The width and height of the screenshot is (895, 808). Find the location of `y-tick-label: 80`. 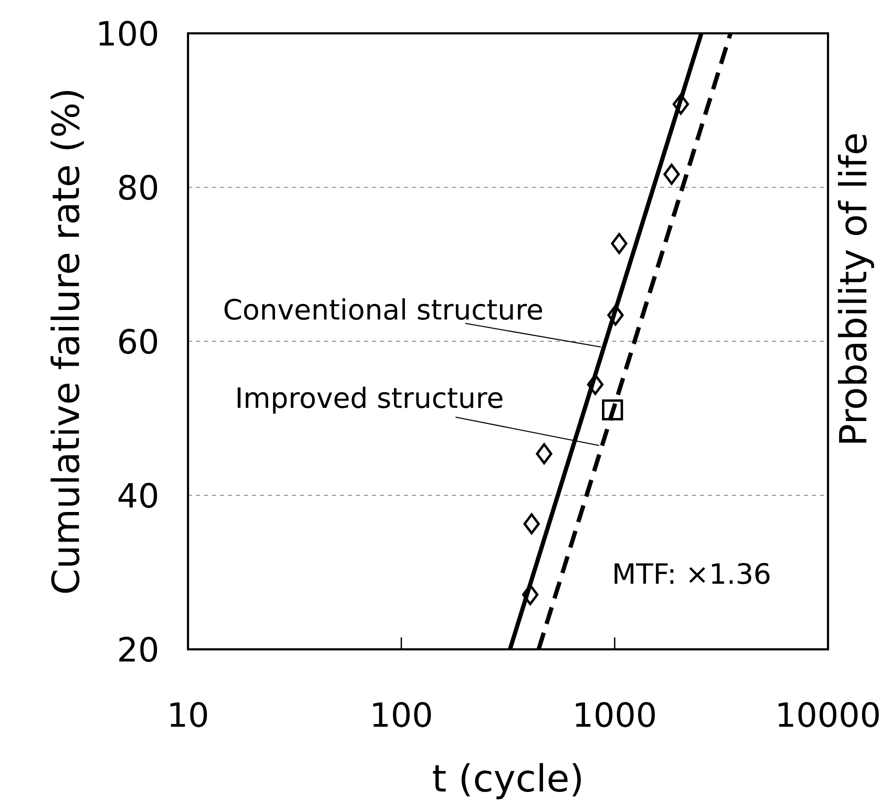

y-tick-label: 80 is located at coordinates (138, 187).